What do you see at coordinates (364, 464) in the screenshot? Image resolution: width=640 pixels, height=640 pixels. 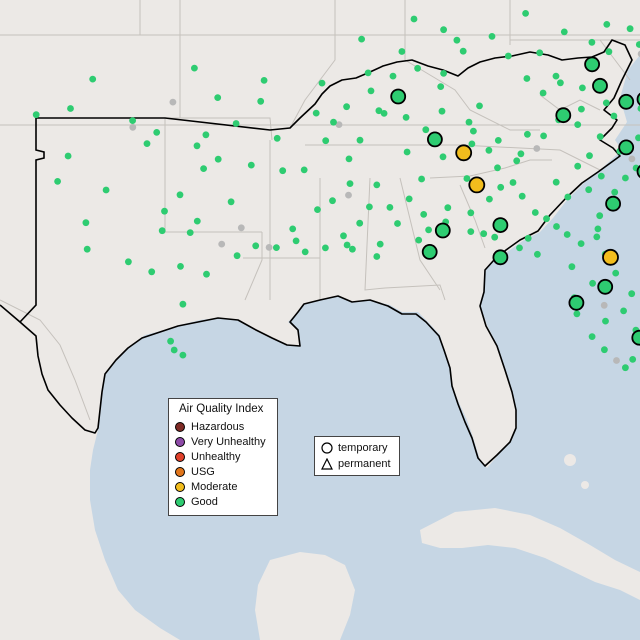 I see `legend-label: permanent` at bounding box center [364, 464].